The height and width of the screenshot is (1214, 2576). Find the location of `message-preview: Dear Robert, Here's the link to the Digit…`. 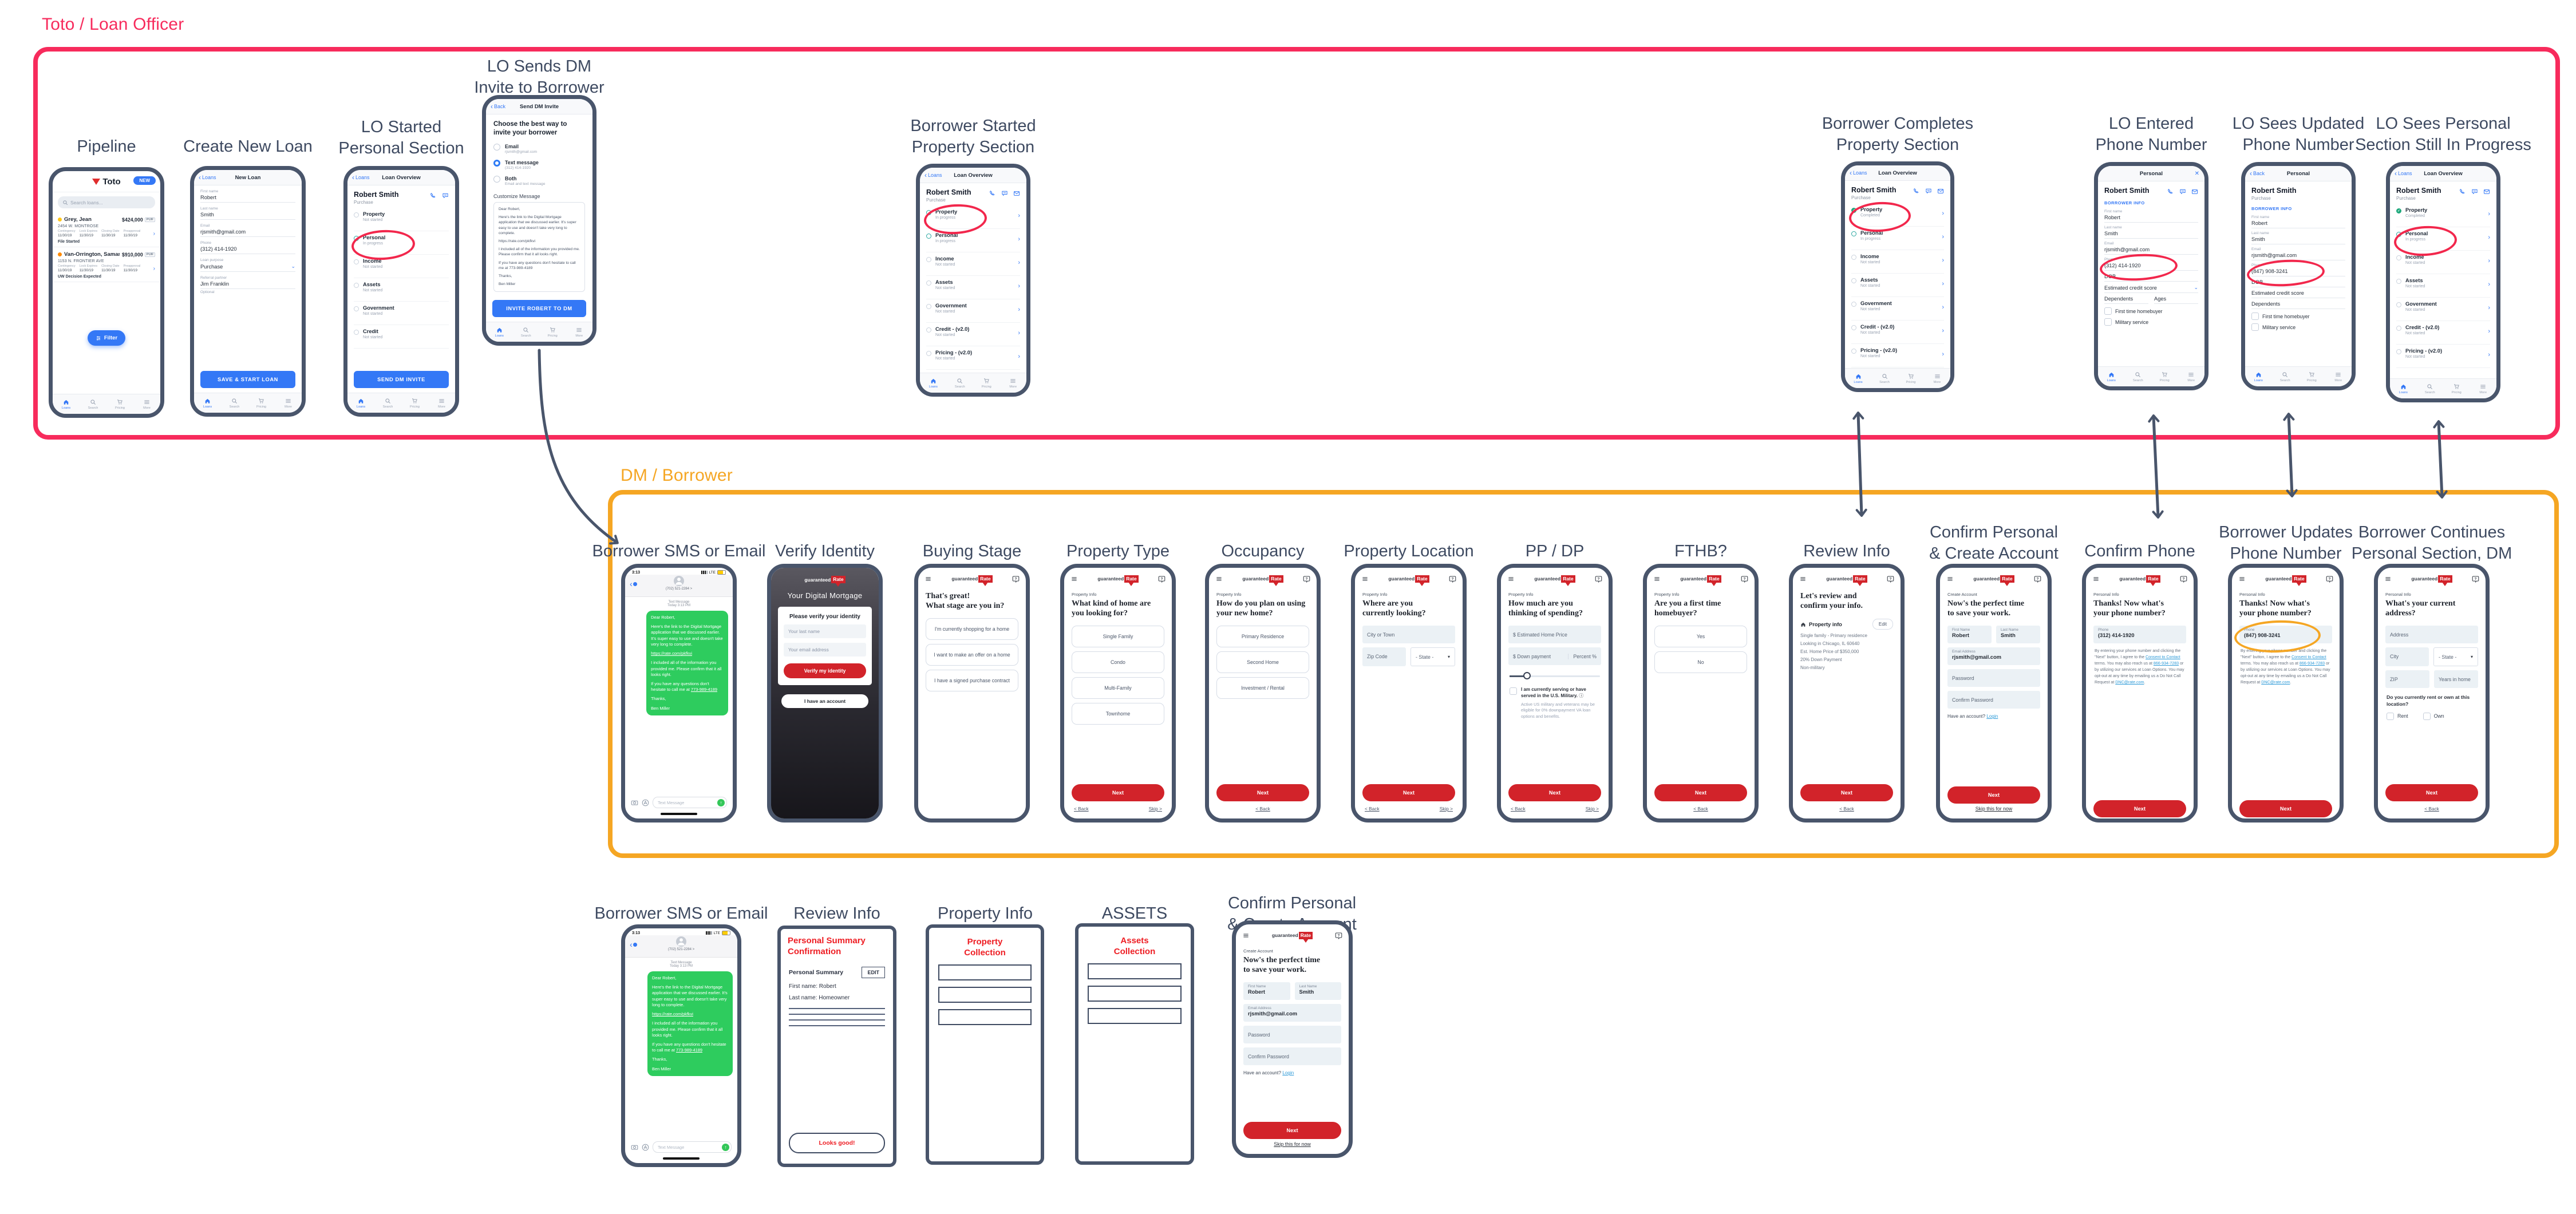

message-preview: Dear Robert, Here's the link to the Digit… is located at coordinates (539, 246).